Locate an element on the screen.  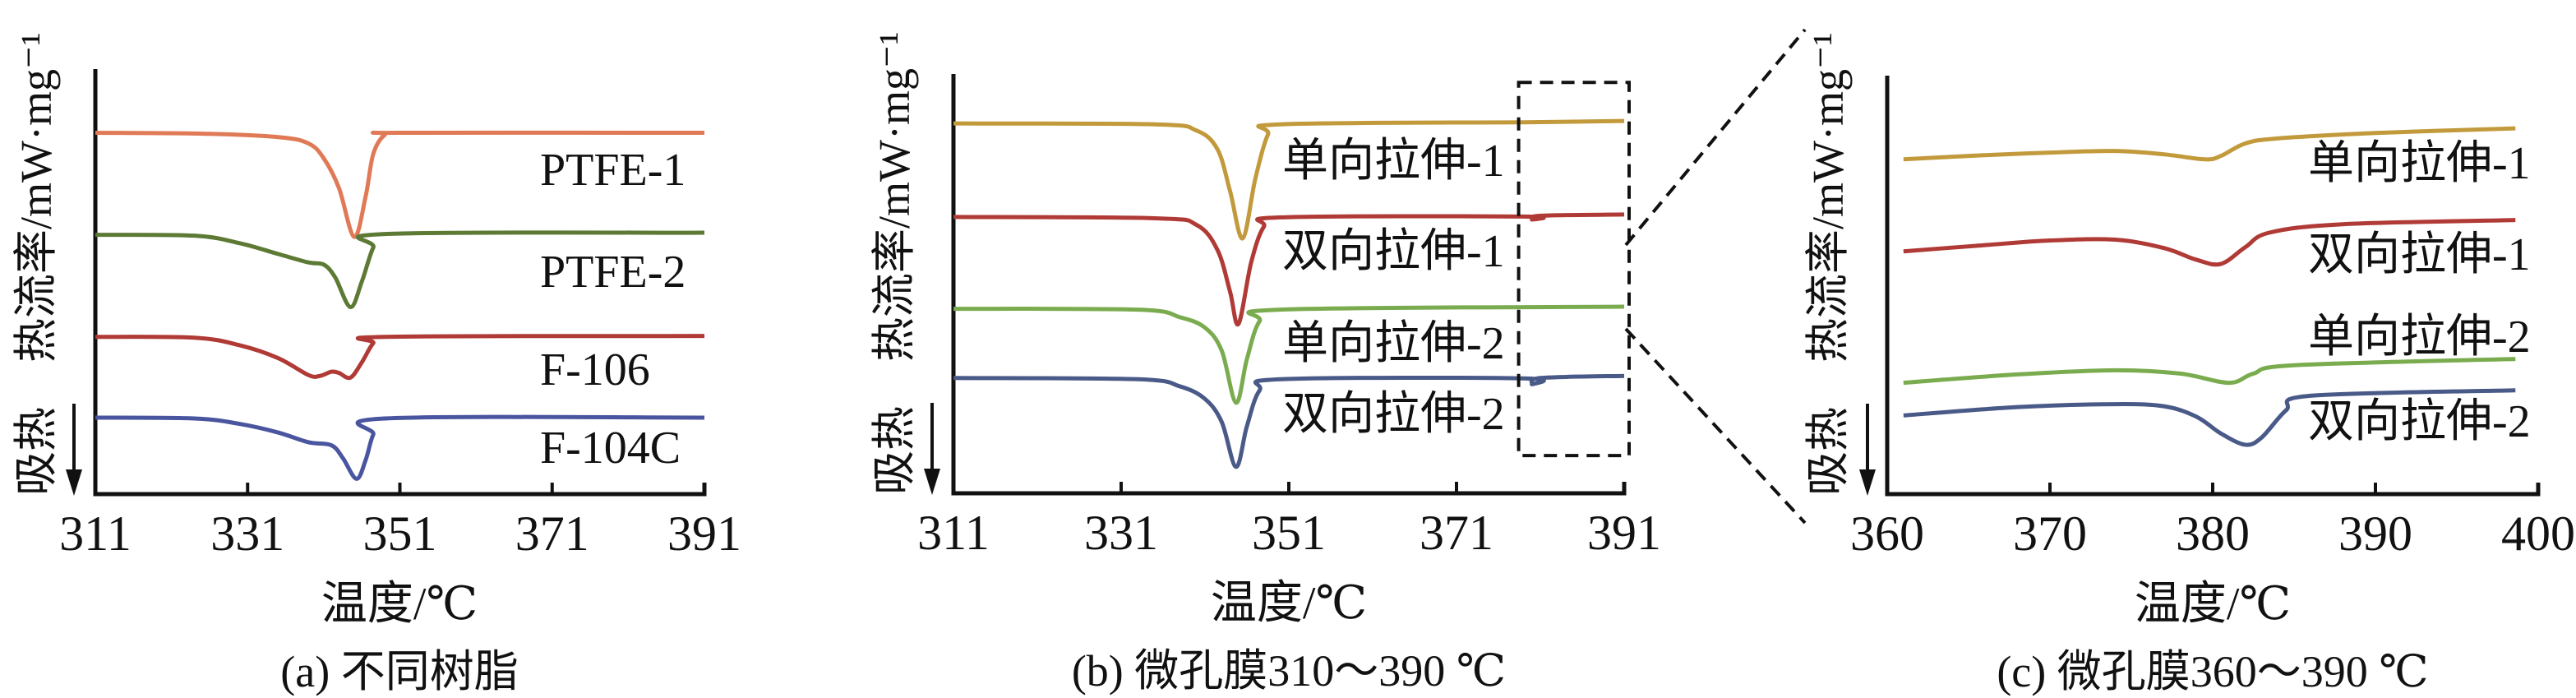
panel-caption: (a) 不同树脂 is located at coordinates (399, 671).